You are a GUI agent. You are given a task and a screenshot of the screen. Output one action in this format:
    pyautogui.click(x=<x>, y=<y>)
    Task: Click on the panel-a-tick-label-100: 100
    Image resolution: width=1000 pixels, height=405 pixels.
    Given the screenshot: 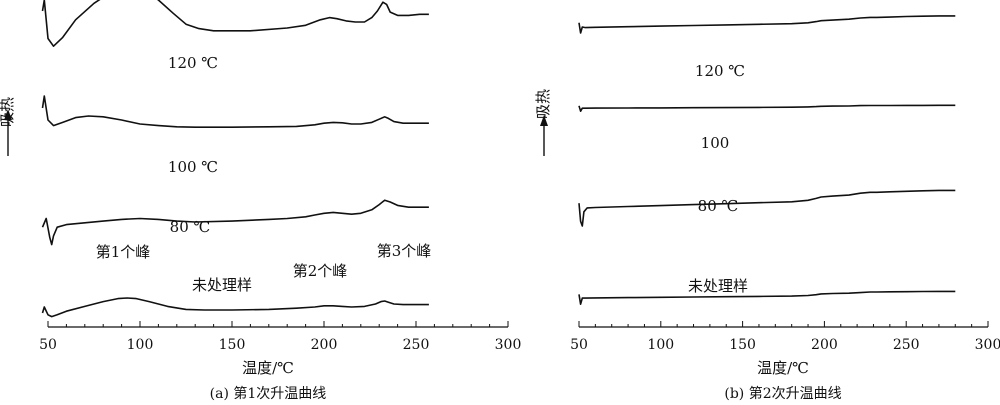 What is the action you would take?
    pyautogui.click(x=140, y=345)
    